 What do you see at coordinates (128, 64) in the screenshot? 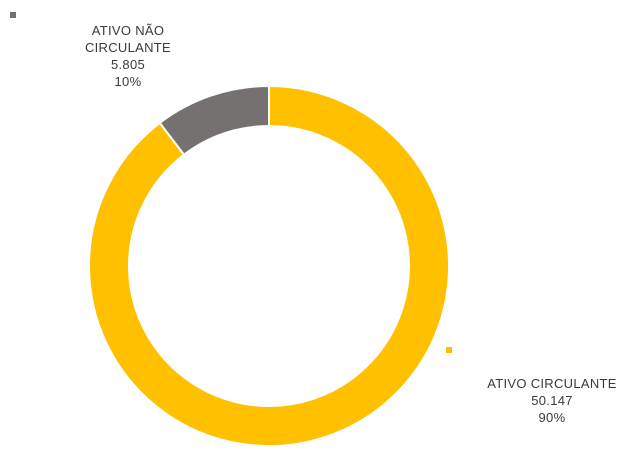
I see `label-non-current-value: 5.805` at bounding box center [128, 64].